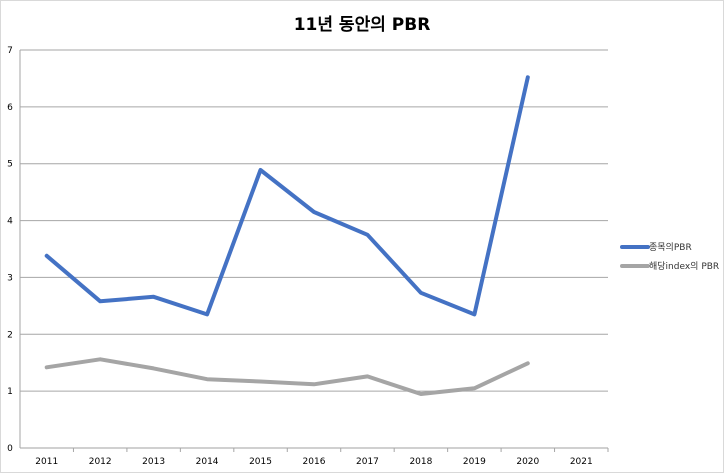 This screenshot has height=473, width=724. What do you see at coordinates (260, 462) in the screenshot?
I see `x-tick-label: 2015` at bounding box center [260, 462].